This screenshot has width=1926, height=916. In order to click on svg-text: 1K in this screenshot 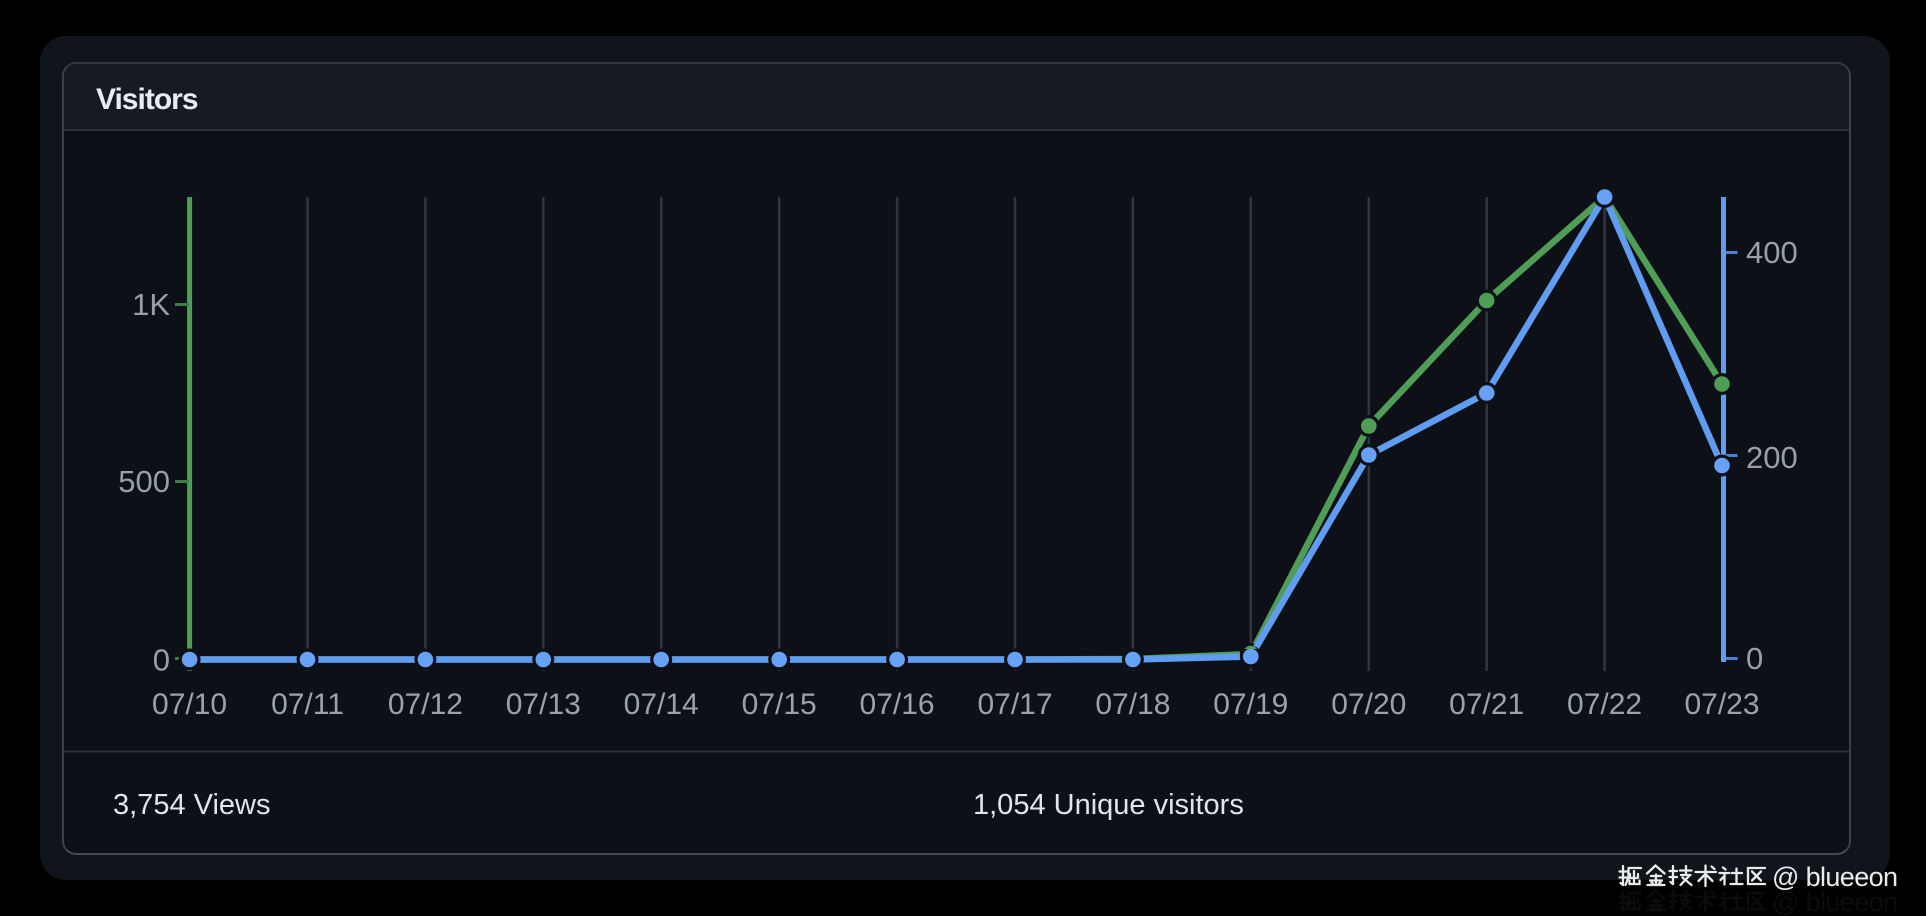, I will do `click(151, 304)`.